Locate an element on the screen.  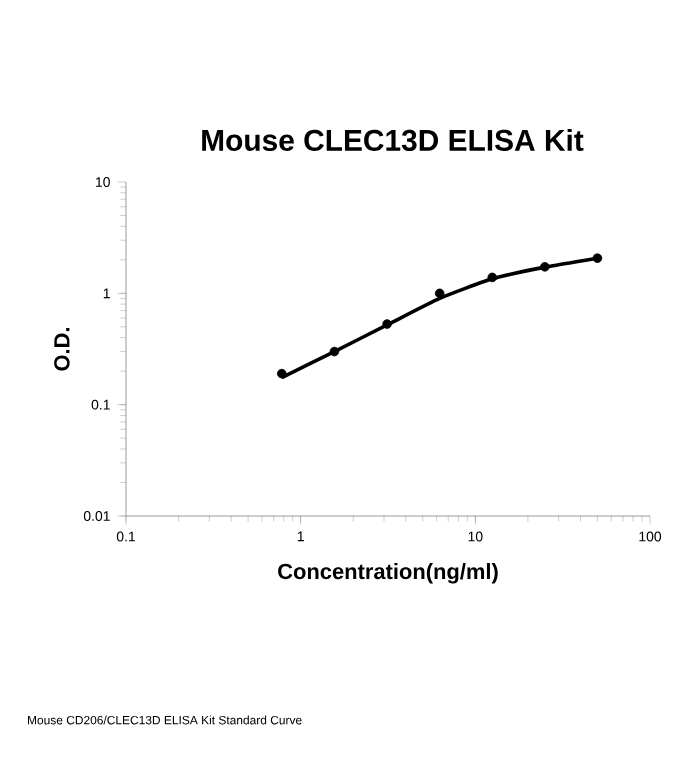
x-axis-title: Concentration(ng/ml) is located at coordinates (388, 573).